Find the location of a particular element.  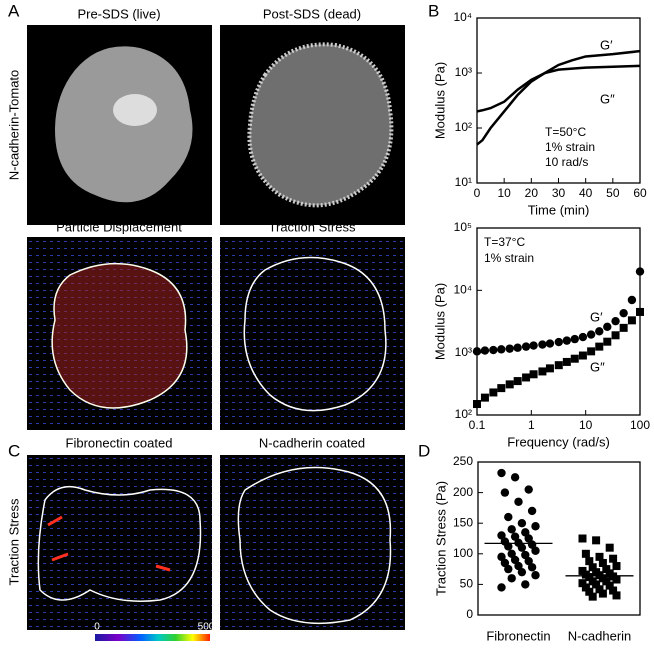

panel-label: D is located at coordinates (424, 450).